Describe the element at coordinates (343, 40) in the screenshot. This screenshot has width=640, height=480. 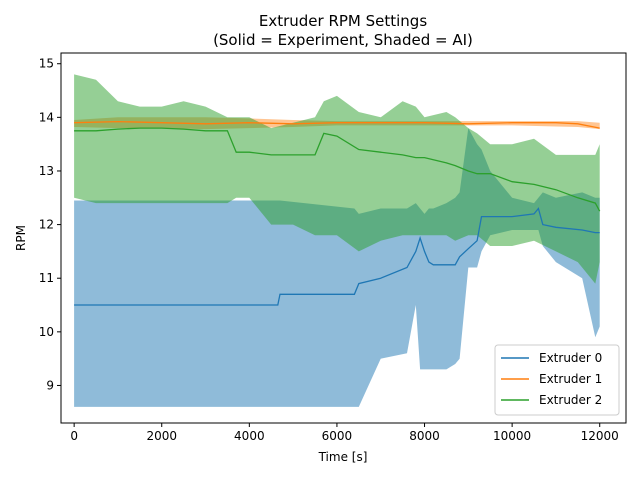
I see `chart-title-line2: (Solid = Experiment, Shaded = AI)` at that location.